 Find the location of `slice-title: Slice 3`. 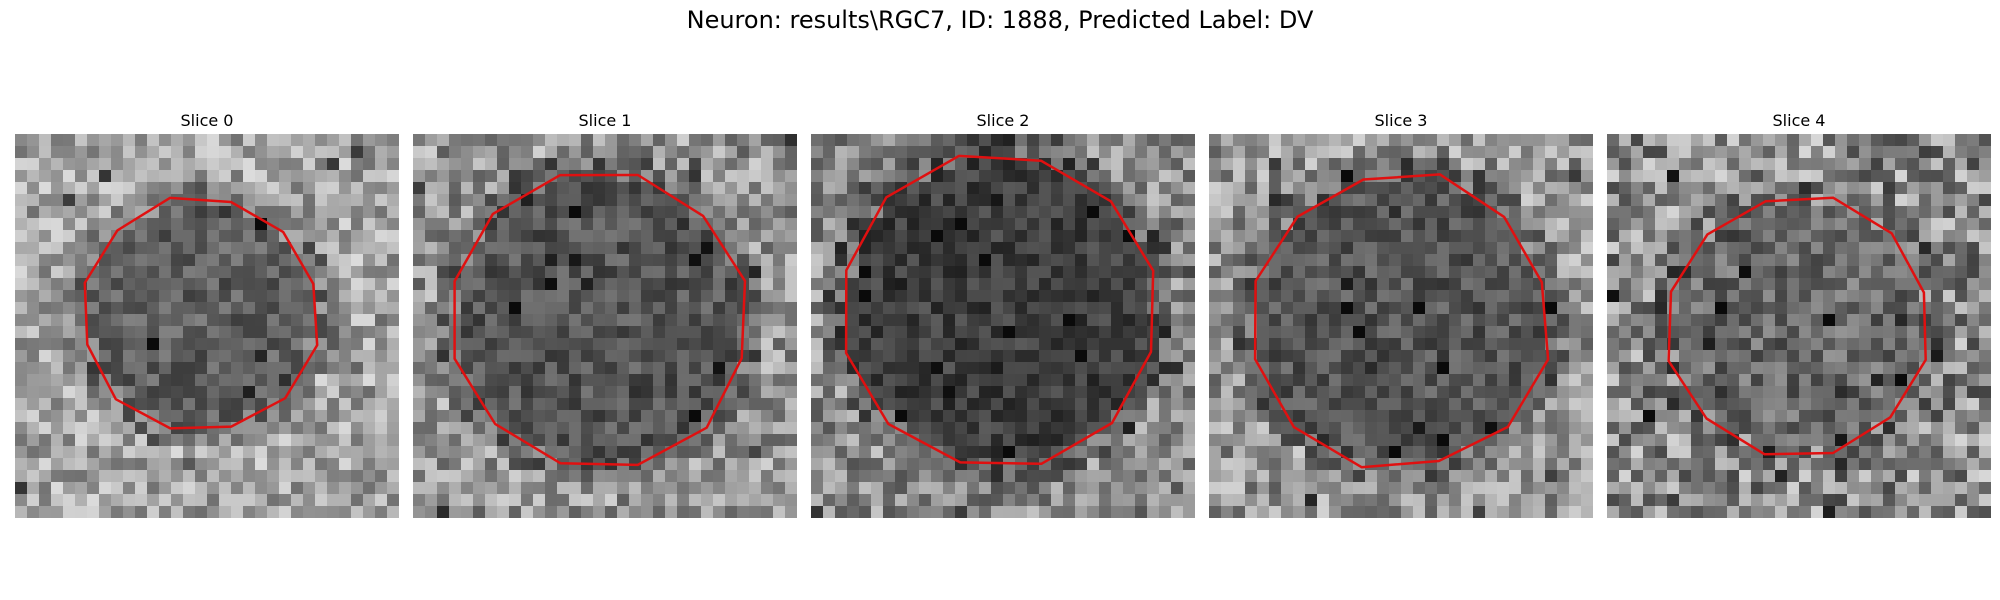

slice-title: Slice 3 is located at coordinates (1401, 120).